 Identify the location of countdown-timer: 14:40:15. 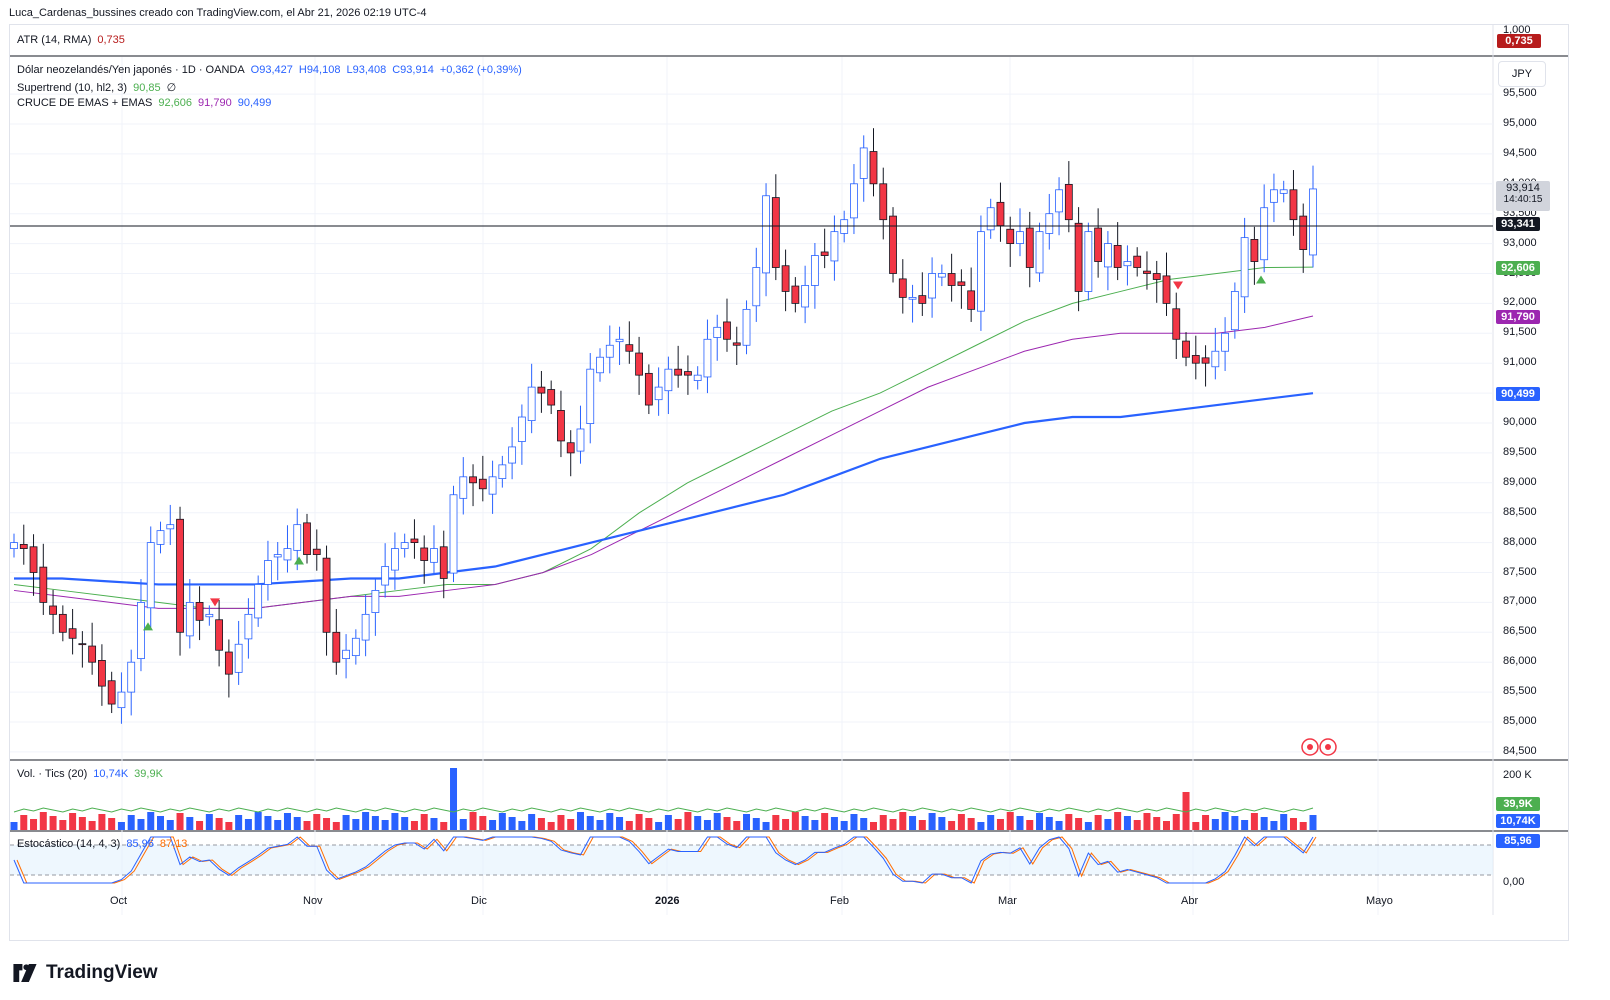
(1523, 199).